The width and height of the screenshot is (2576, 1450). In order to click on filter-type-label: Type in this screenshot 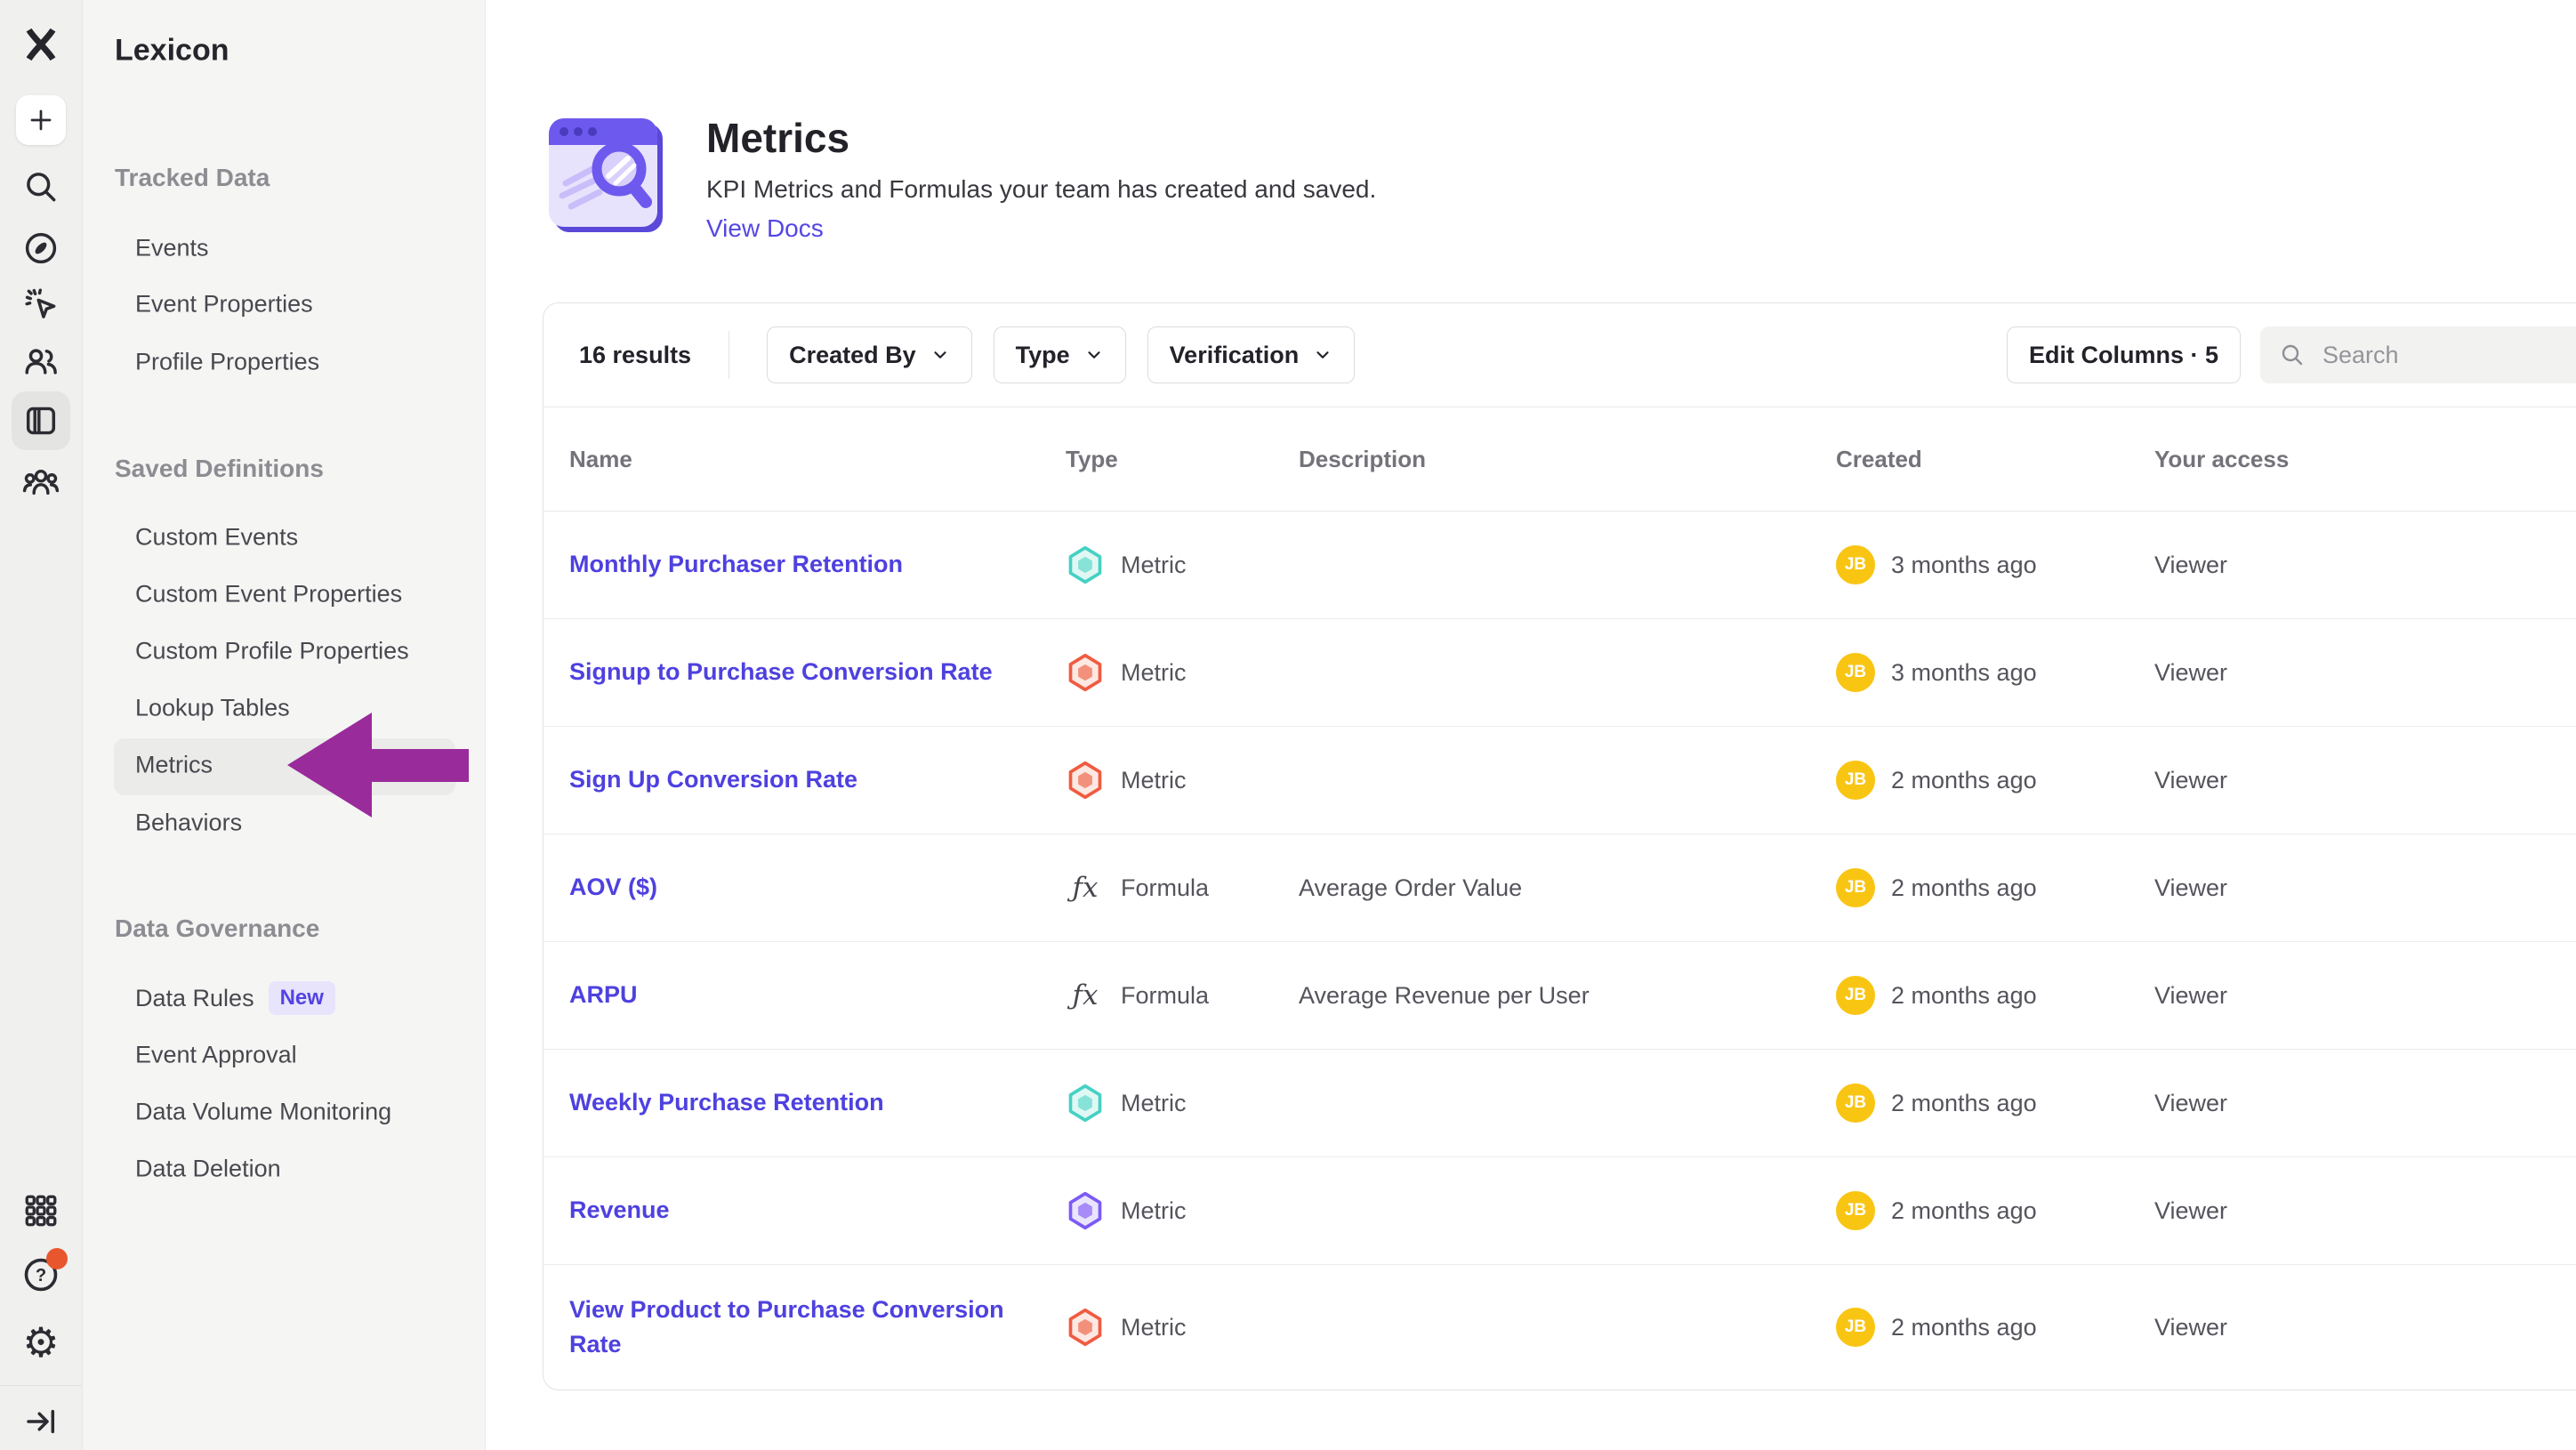, I will do `click(1042, 354)`.